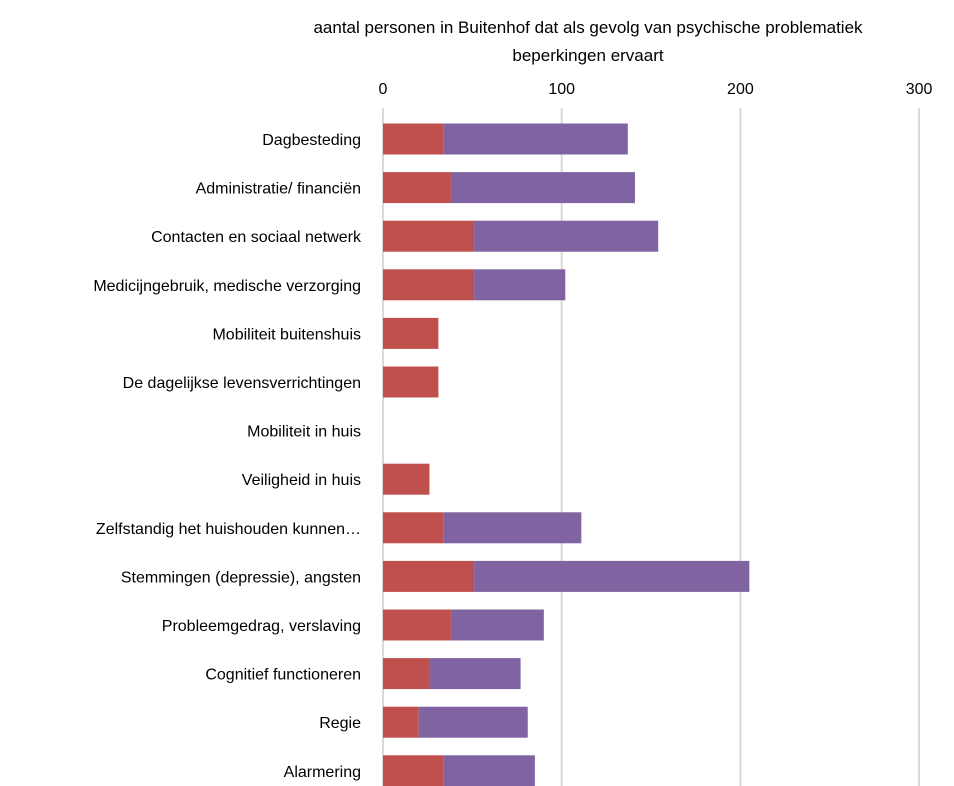 Image resolution: width=954 pixels, height=786 pixels. What do you see at coordinates (261, 626) in the screenshot?
I see `category-label: Probleemgedrag, verslaving` at bounding box center [261, 626].